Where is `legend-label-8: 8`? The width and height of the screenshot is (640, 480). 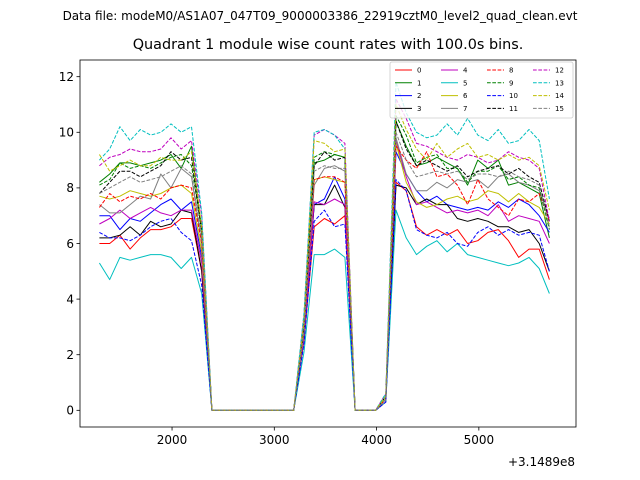
legend-label-8: 8 is located at coordinates (511, 71).